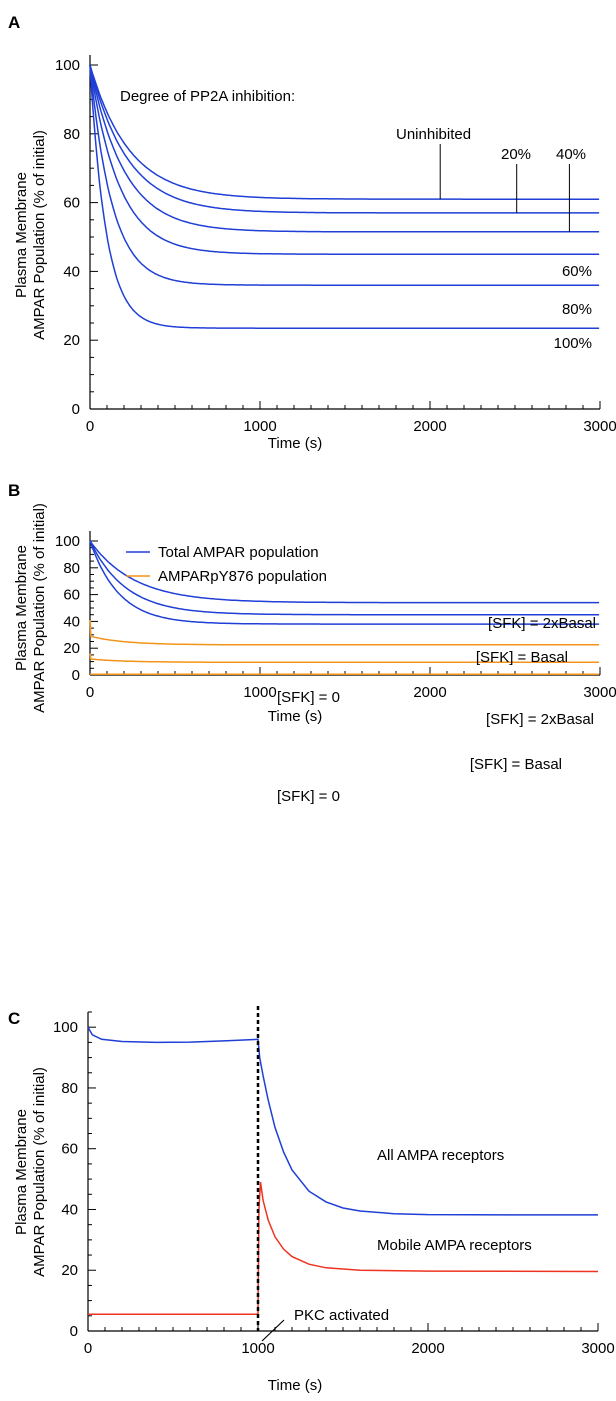 This screenshot has height=1401, width=616. What do you see at coordinates (14, 1018) in the screenshot?
I see `panel-letter: C` at bounding box center [14, 1018].